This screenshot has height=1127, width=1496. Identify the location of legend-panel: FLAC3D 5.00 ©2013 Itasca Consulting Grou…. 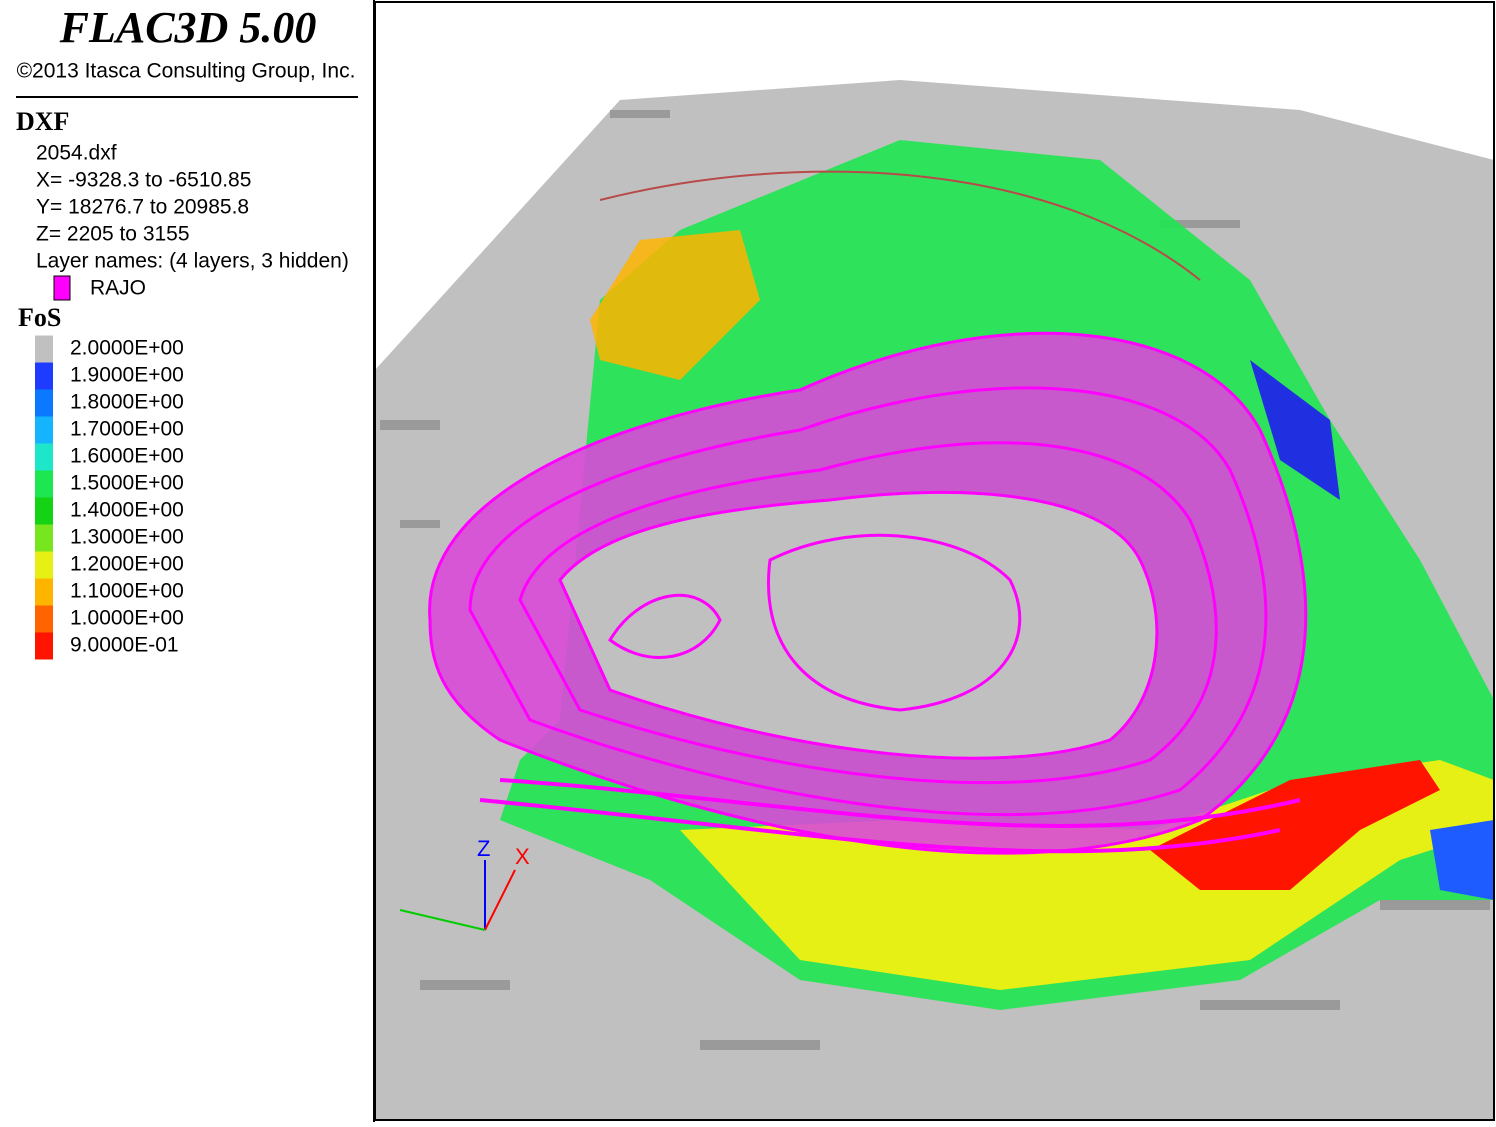
(187, 331).